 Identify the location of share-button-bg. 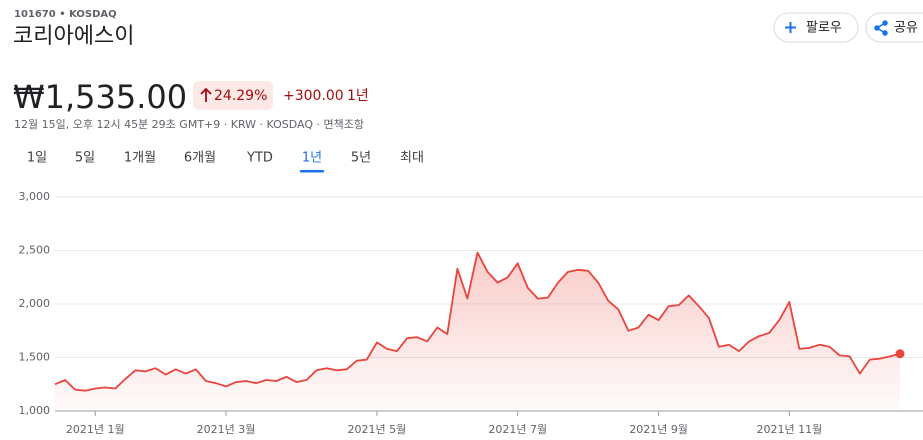
(894, 27).